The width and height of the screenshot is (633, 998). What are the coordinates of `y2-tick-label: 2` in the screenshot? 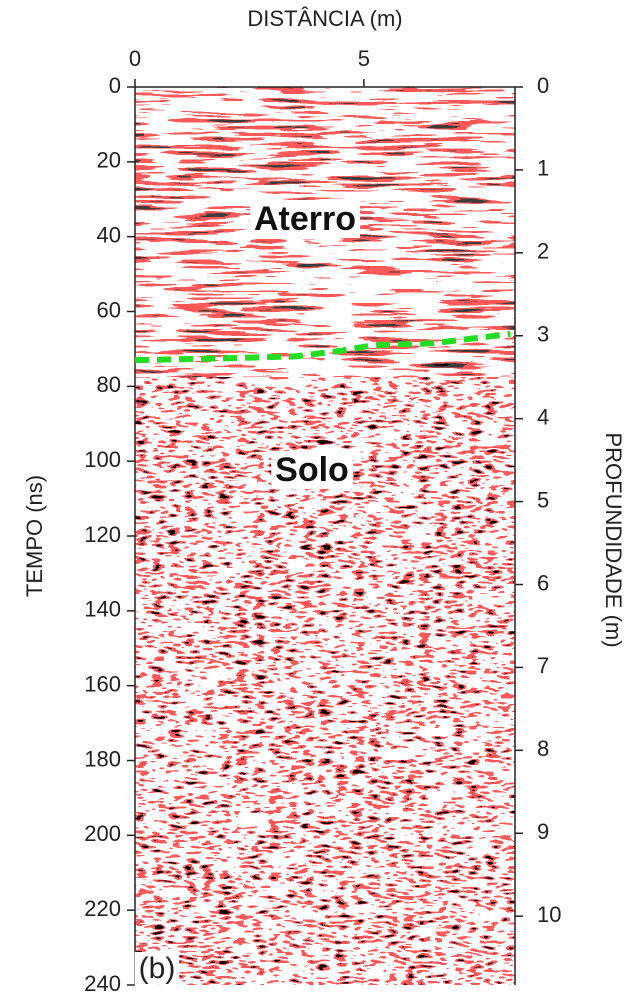 It's located at (543, 251).